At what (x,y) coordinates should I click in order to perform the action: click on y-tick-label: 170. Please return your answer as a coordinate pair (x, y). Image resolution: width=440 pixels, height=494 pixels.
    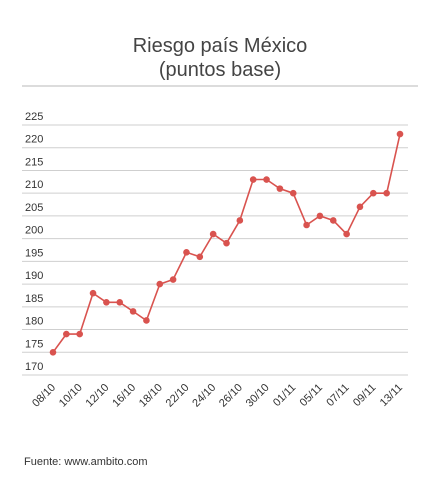
    Looking at the image, I should click on (34, 367).